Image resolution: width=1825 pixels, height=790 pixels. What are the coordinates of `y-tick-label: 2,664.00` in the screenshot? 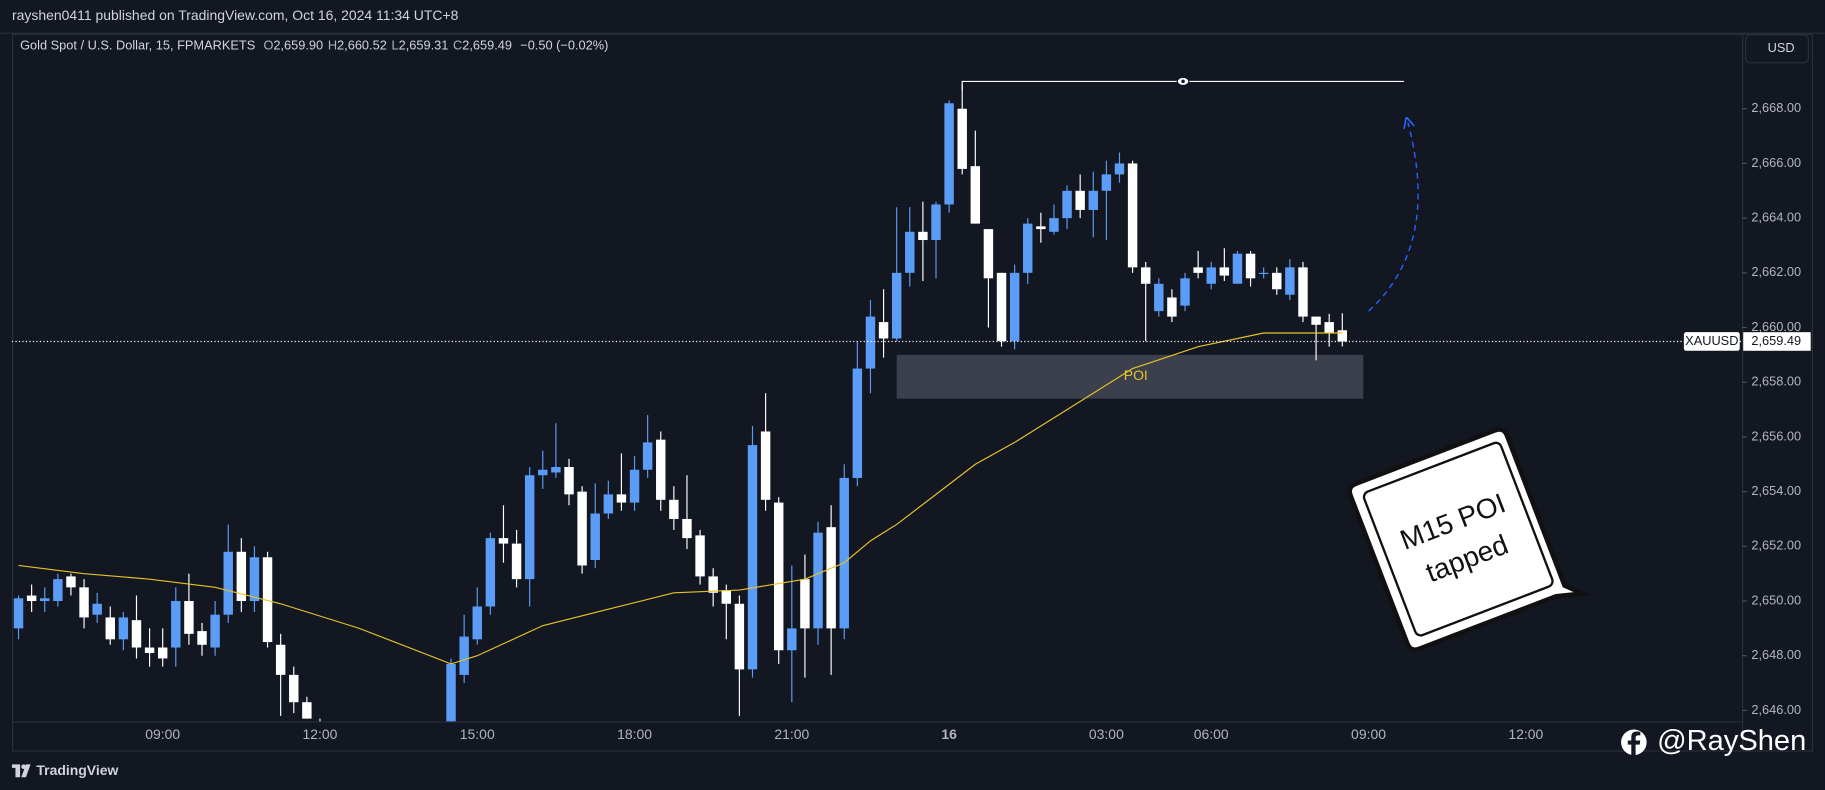 It's located at (1776, 217).